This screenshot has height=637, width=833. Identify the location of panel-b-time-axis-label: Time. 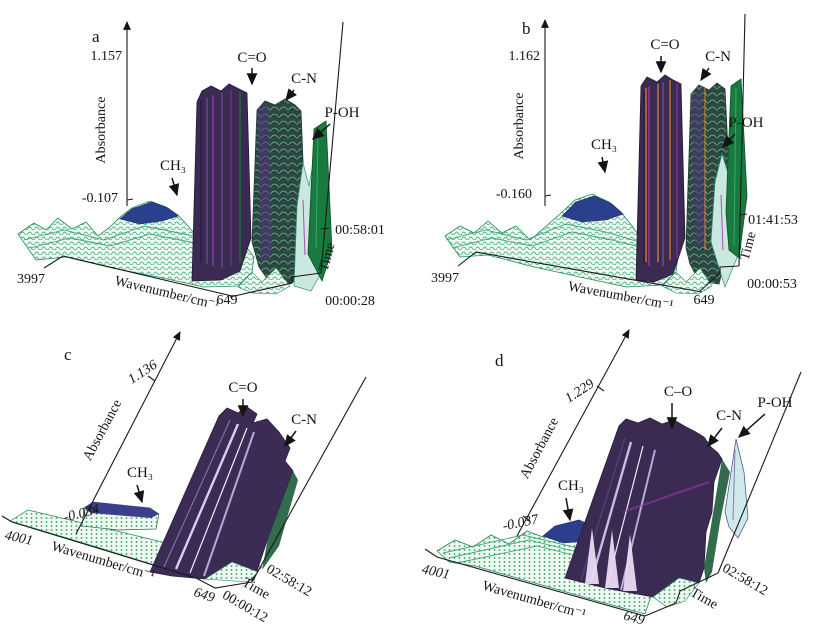
(749, 246).